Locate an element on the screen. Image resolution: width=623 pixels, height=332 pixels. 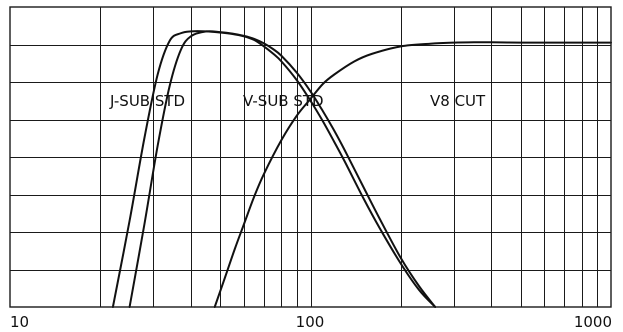
series-label-j-sub-std: J-SUB STD is located at coordinates (147, 101).